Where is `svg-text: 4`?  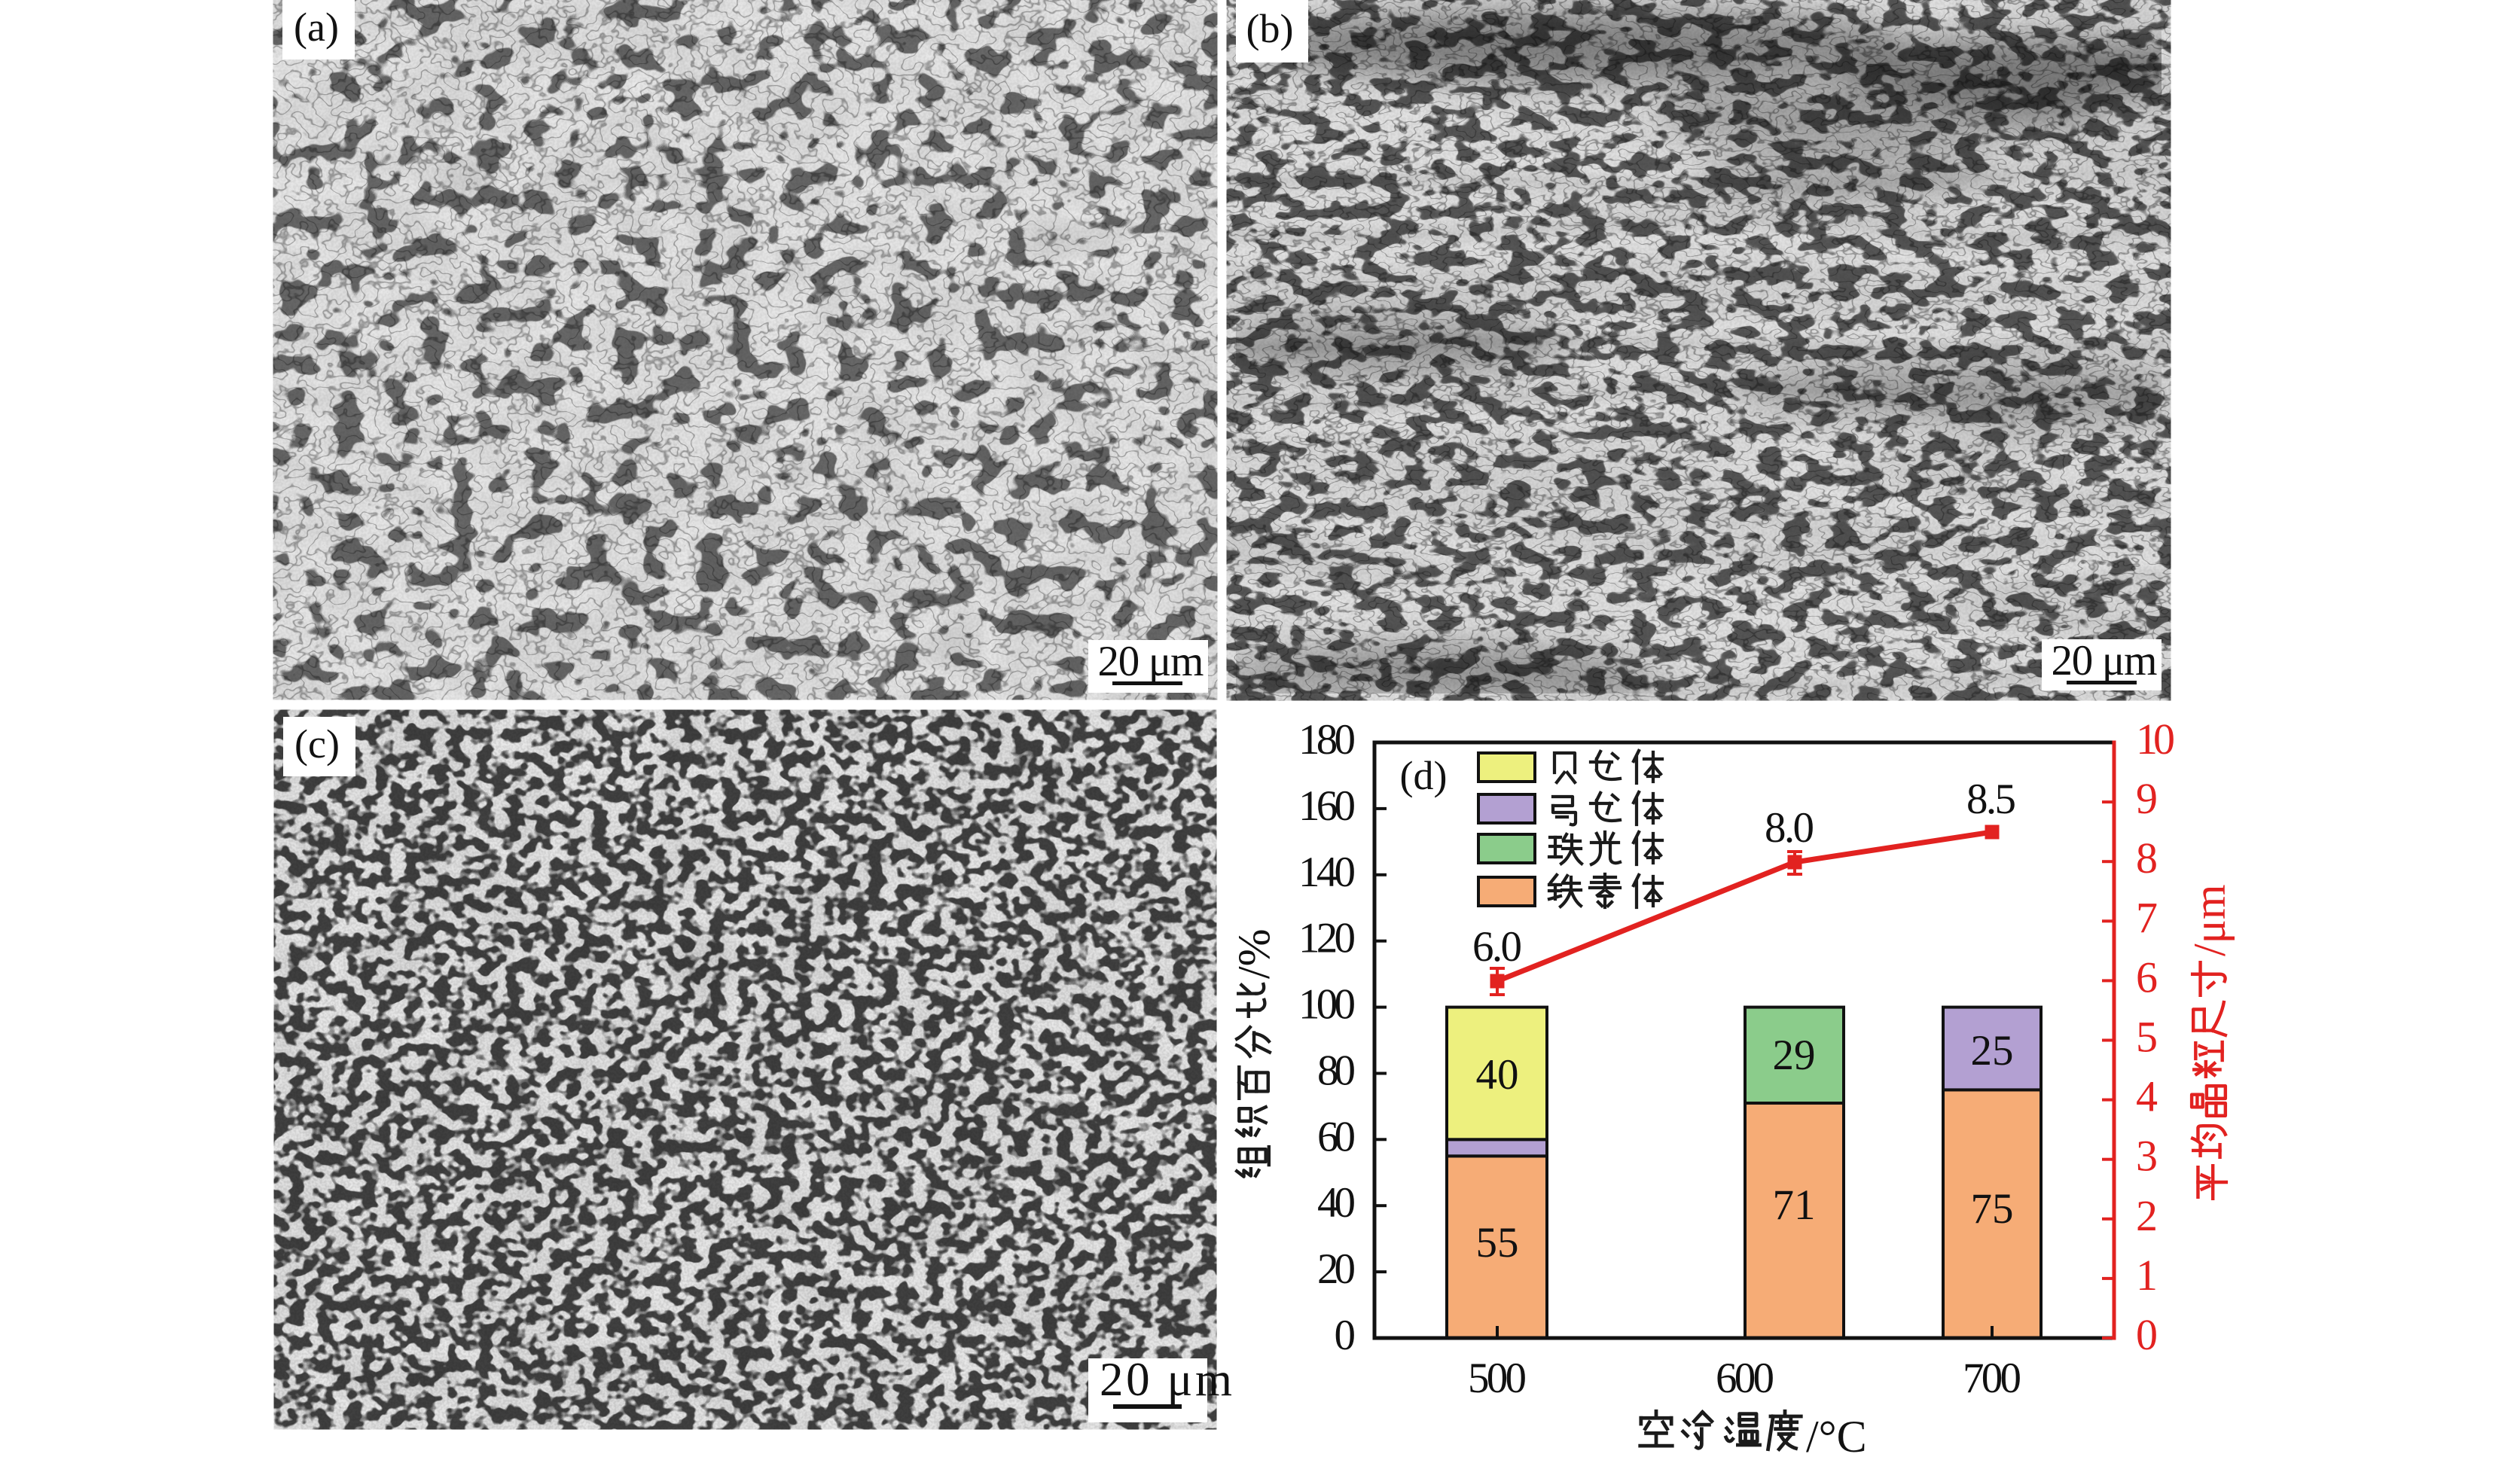 svg-text: 4 is located at coordinates (2147, 1096).